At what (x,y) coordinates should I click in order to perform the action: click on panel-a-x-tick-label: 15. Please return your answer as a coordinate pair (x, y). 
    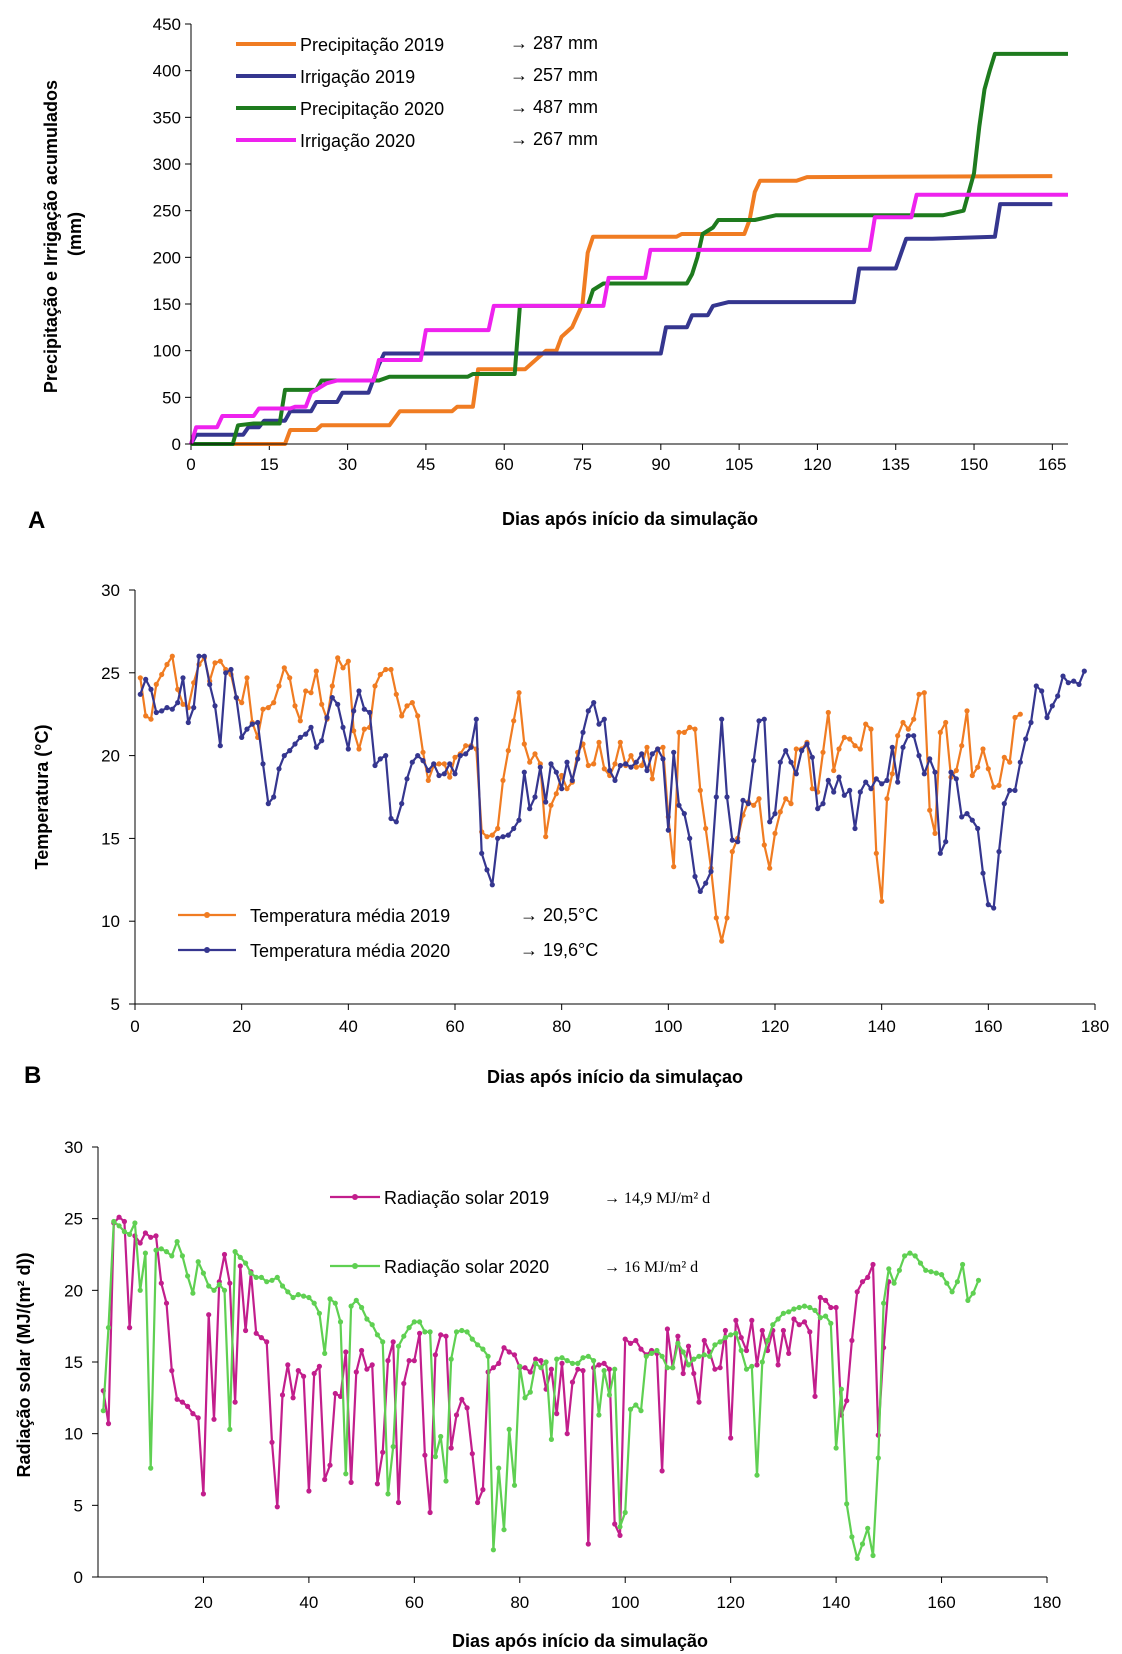
    Looking at the image, I should click on (269, 464).